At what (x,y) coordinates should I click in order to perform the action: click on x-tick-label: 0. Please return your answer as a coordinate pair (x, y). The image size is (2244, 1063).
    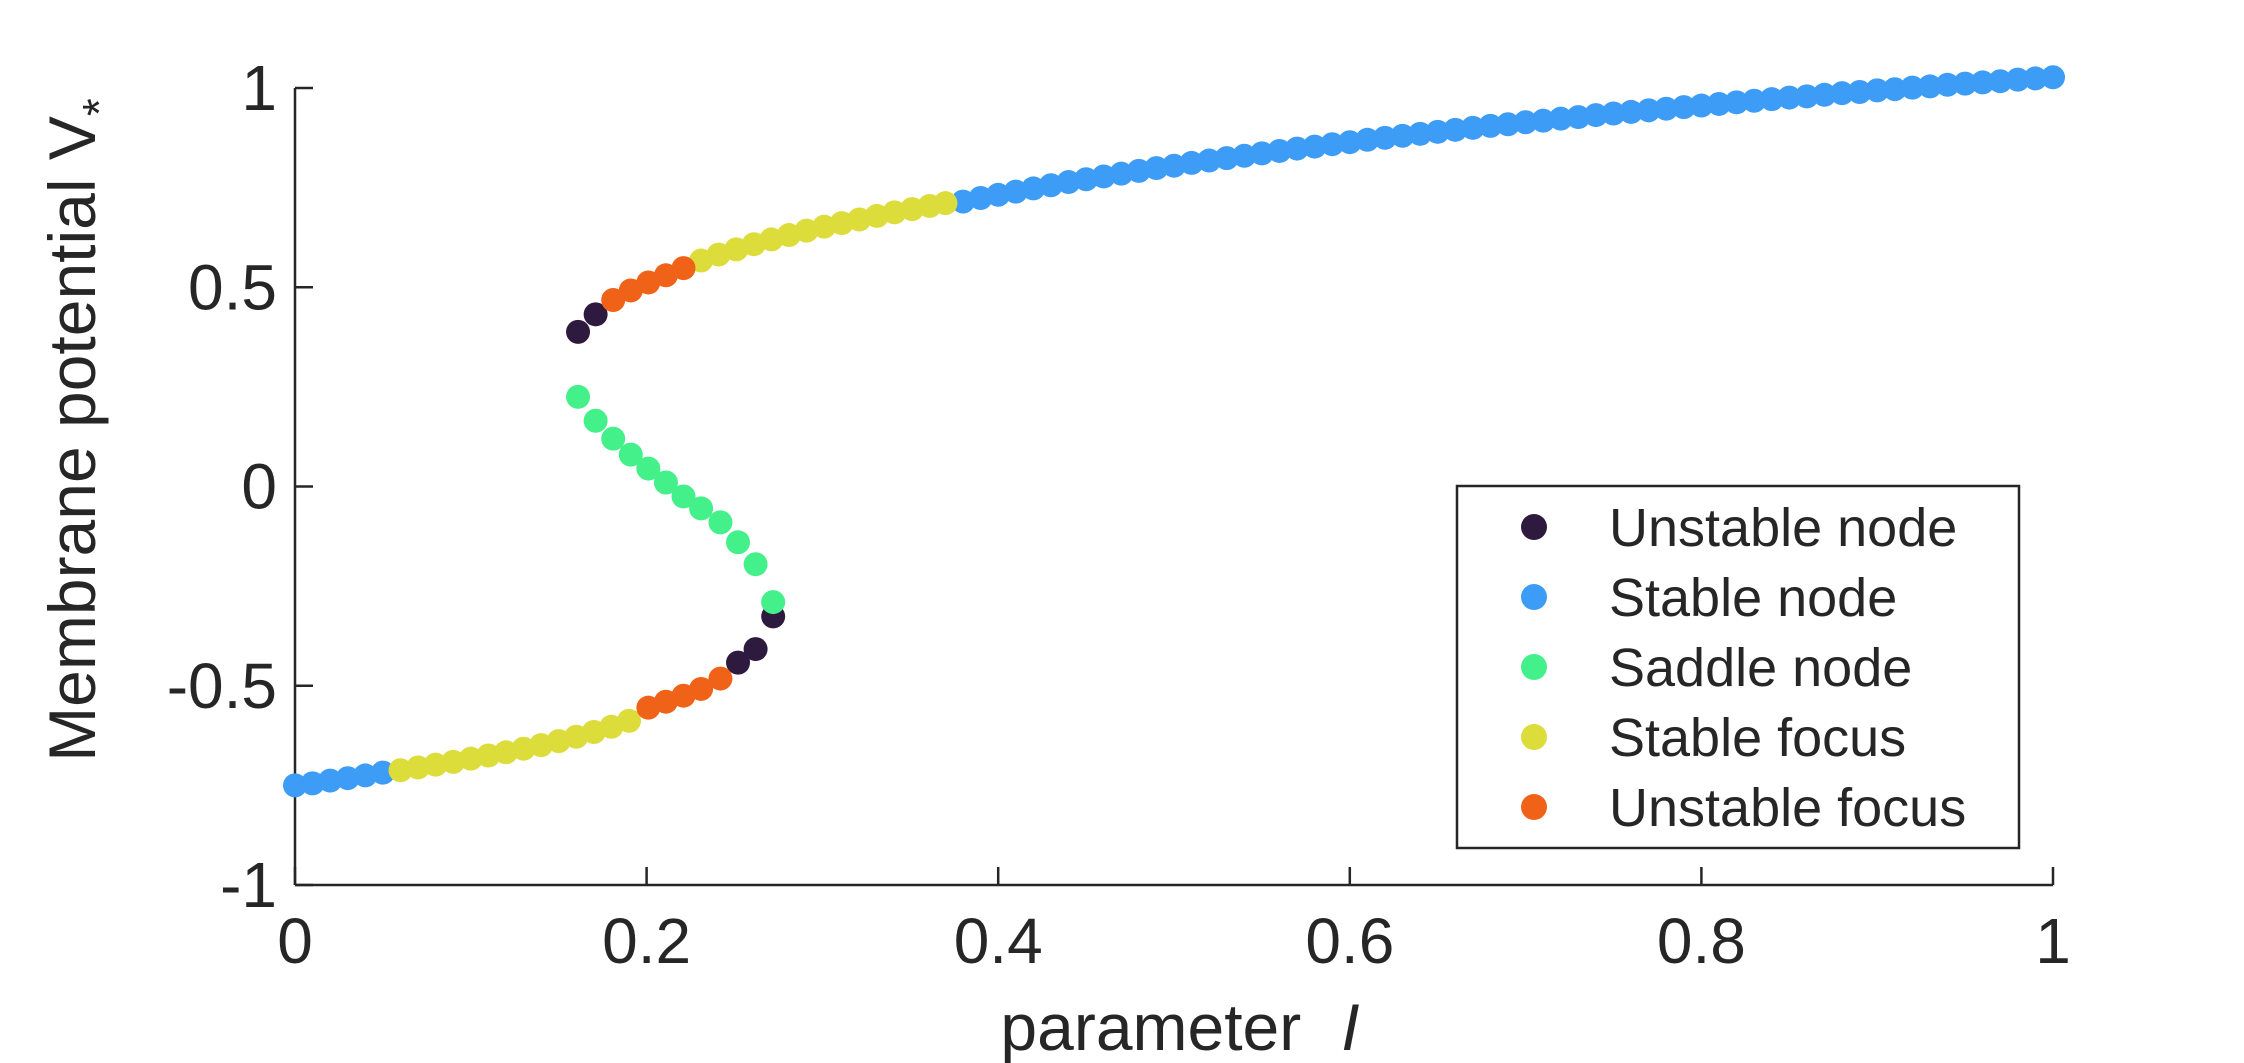
    Looking at the image, I should click on (295, 941).